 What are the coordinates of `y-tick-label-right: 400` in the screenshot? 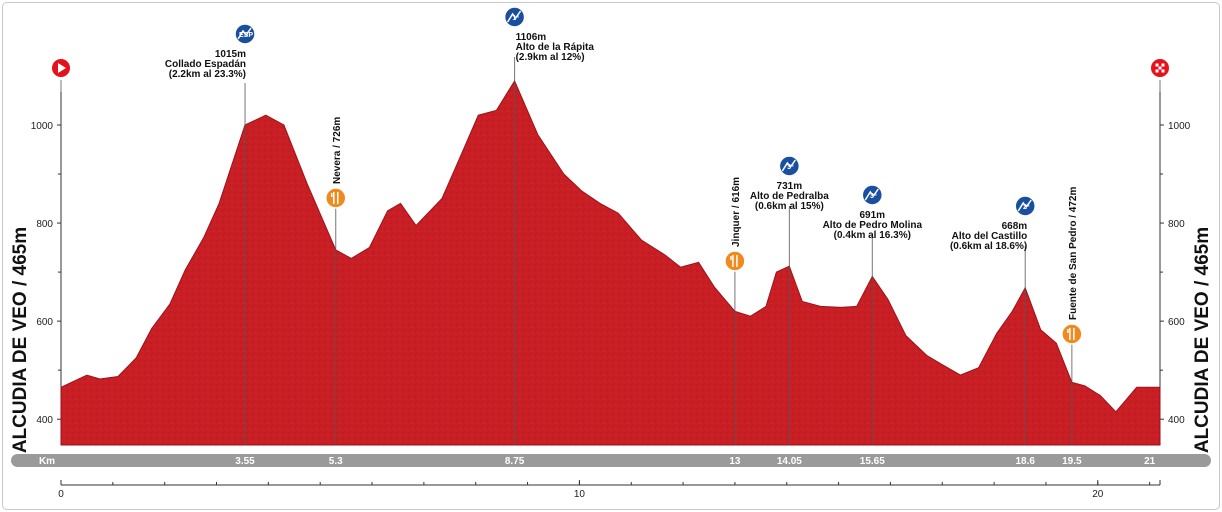 It's located at (1176, 420).